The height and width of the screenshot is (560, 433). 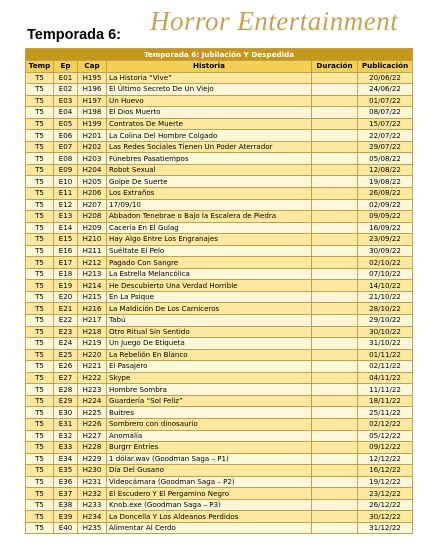 I want to click on cell-historia: Pagado Con Sangre, so click(x=209, y=262).